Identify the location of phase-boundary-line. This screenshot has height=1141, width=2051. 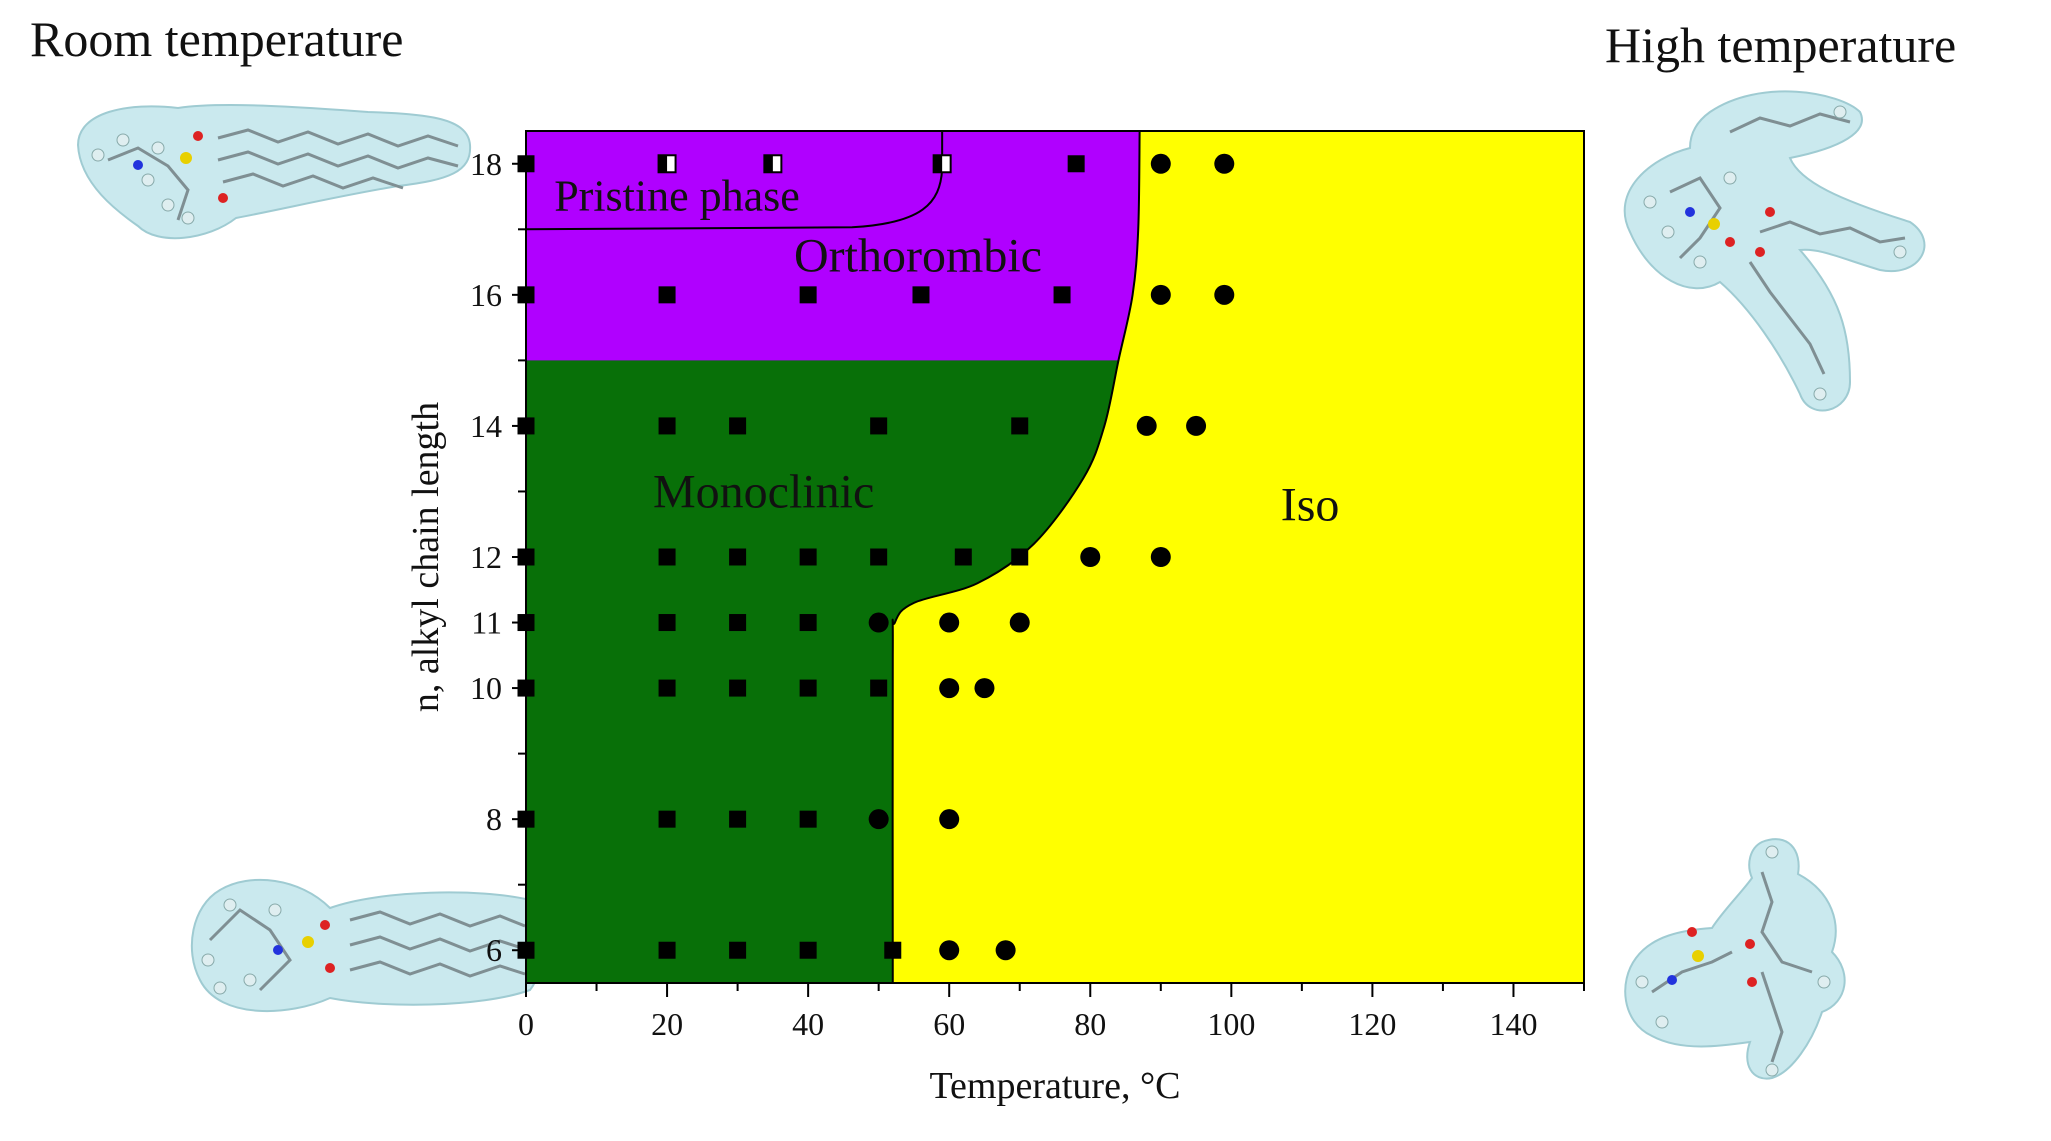
(1016, 557).